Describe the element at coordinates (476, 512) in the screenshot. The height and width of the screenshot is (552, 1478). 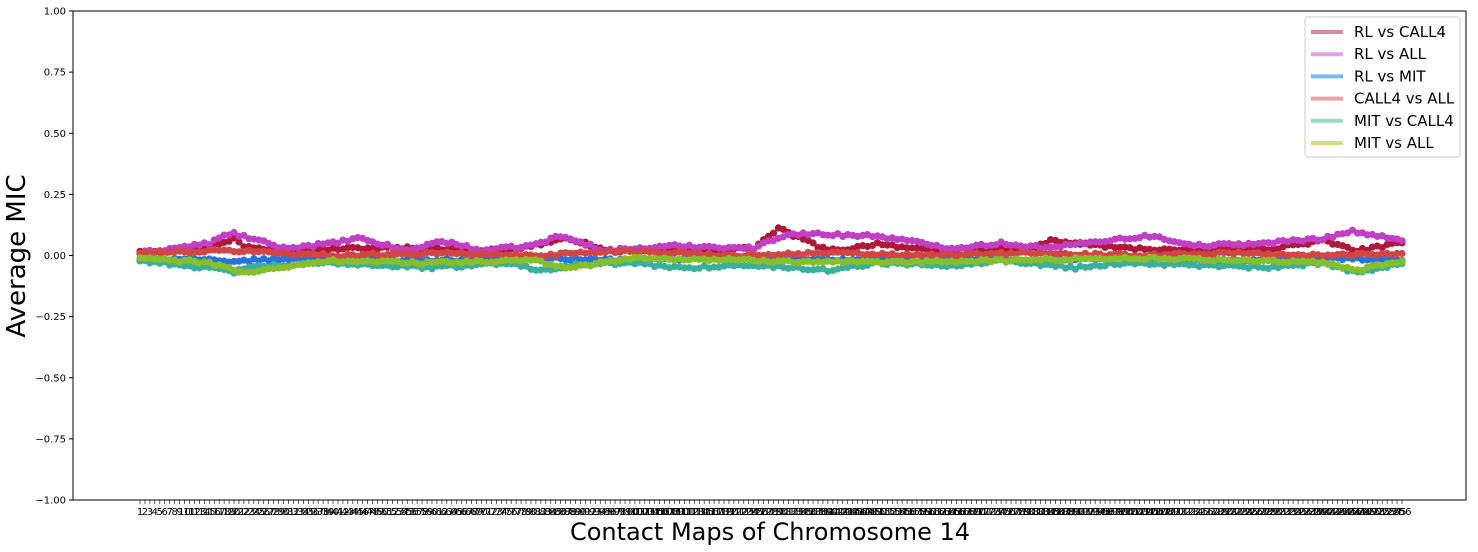
I see `x-tick-label: 69` at that location.